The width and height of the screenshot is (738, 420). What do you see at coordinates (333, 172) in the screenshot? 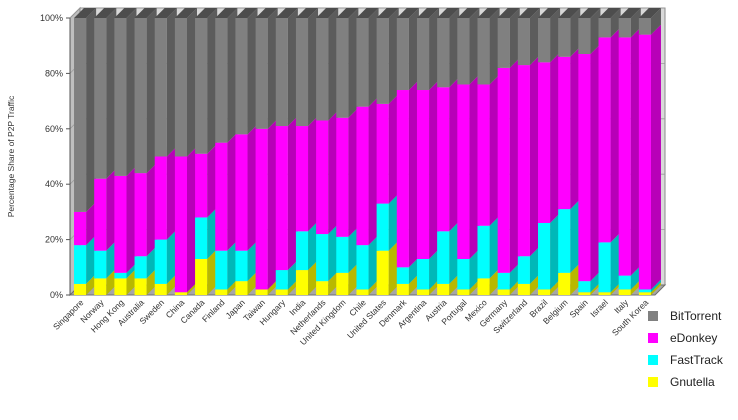
I see `bar-edonkey-netherlands-side` at bounding box center [333, 172].